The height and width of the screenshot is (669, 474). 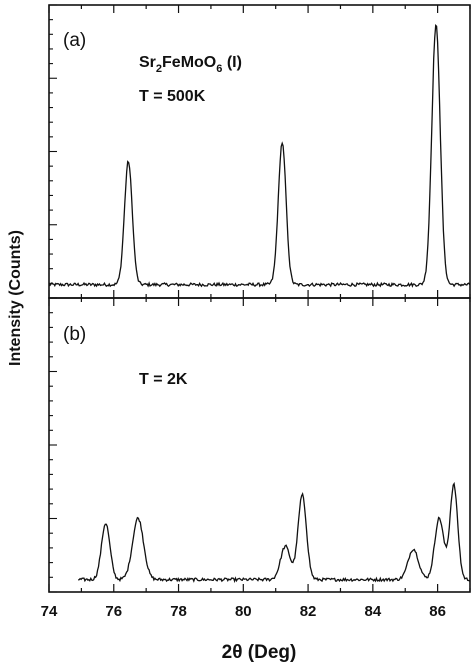 I want to click on compound-base: Sr, so click(x=147, y=62).